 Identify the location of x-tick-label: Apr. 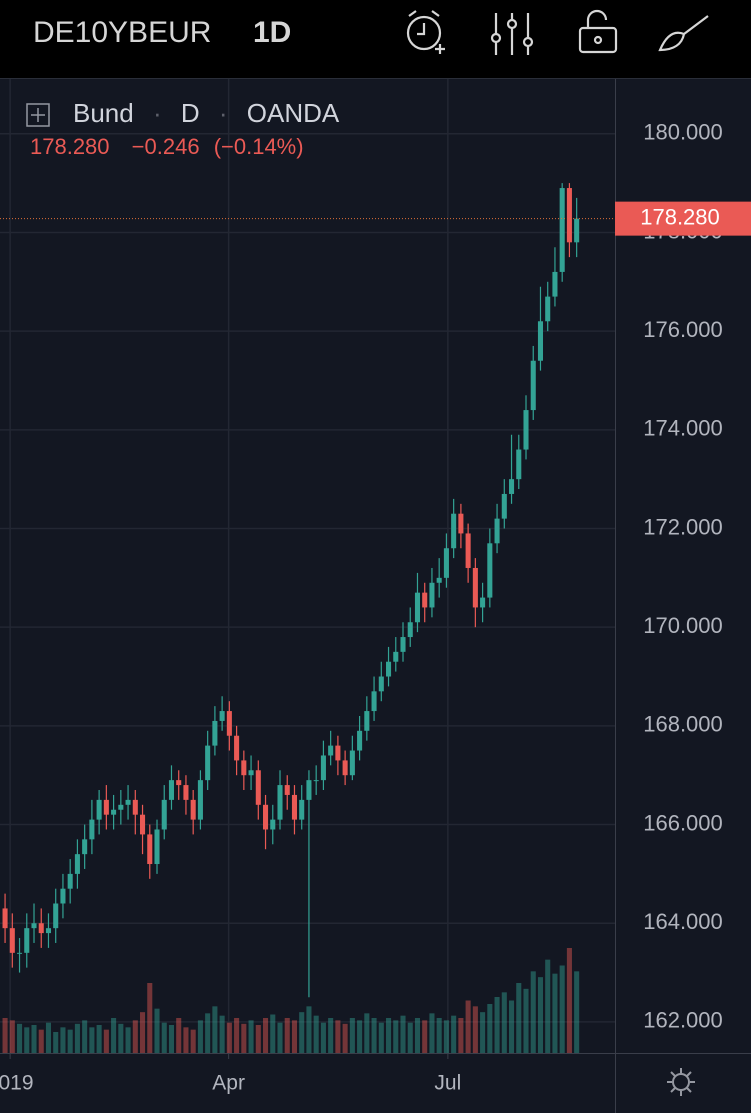
(228, 1083).